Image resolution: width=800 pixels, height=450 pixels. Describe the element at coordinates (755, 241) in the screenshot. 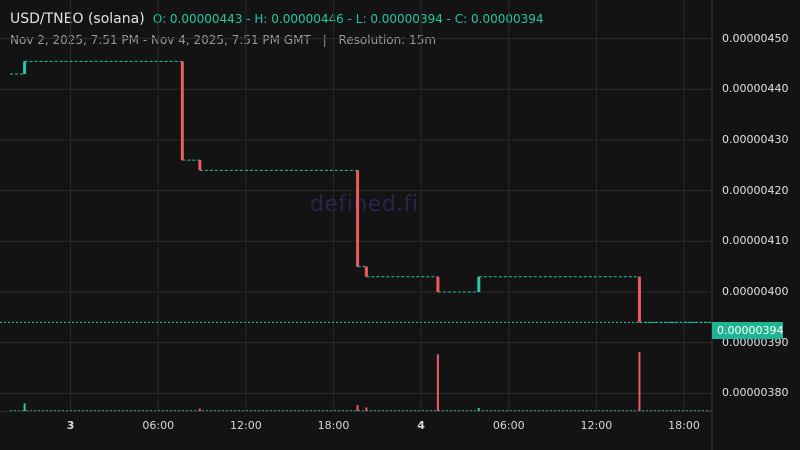

I see `y-tick-label: 0.00000410` at that location.